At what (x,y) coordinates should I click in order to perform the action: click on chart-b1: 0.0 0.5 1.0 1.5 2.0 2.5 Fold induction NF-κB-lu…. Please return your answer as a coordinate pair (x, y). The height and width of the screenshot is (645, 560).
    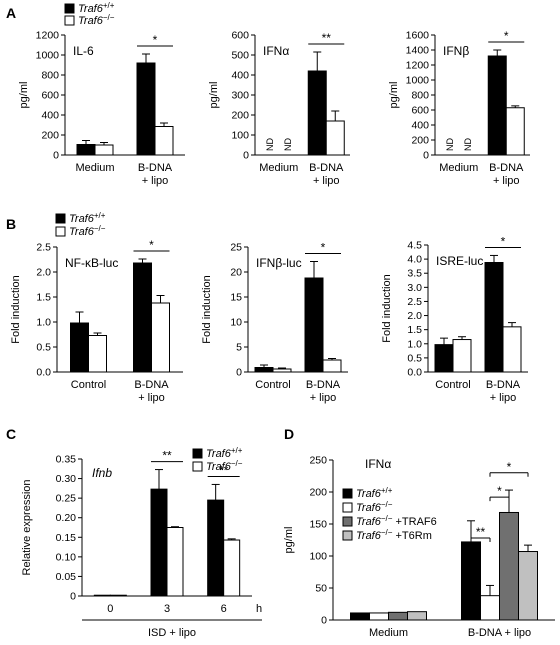
    Looking at the image, I should click on (96, 321).